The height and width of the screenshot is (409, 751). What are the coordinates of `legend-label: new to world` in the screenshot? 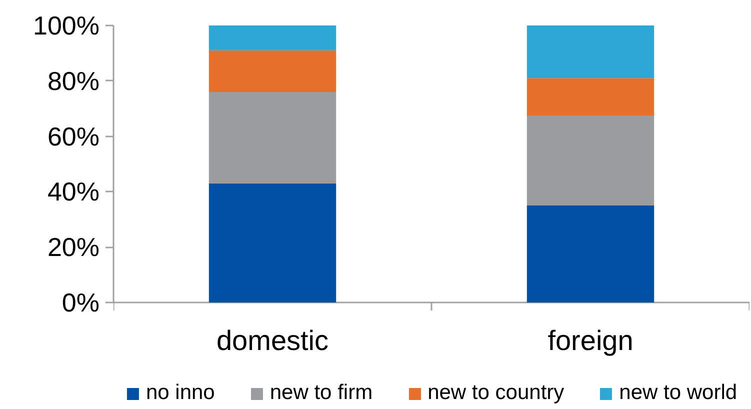 It's located at (678, 393).